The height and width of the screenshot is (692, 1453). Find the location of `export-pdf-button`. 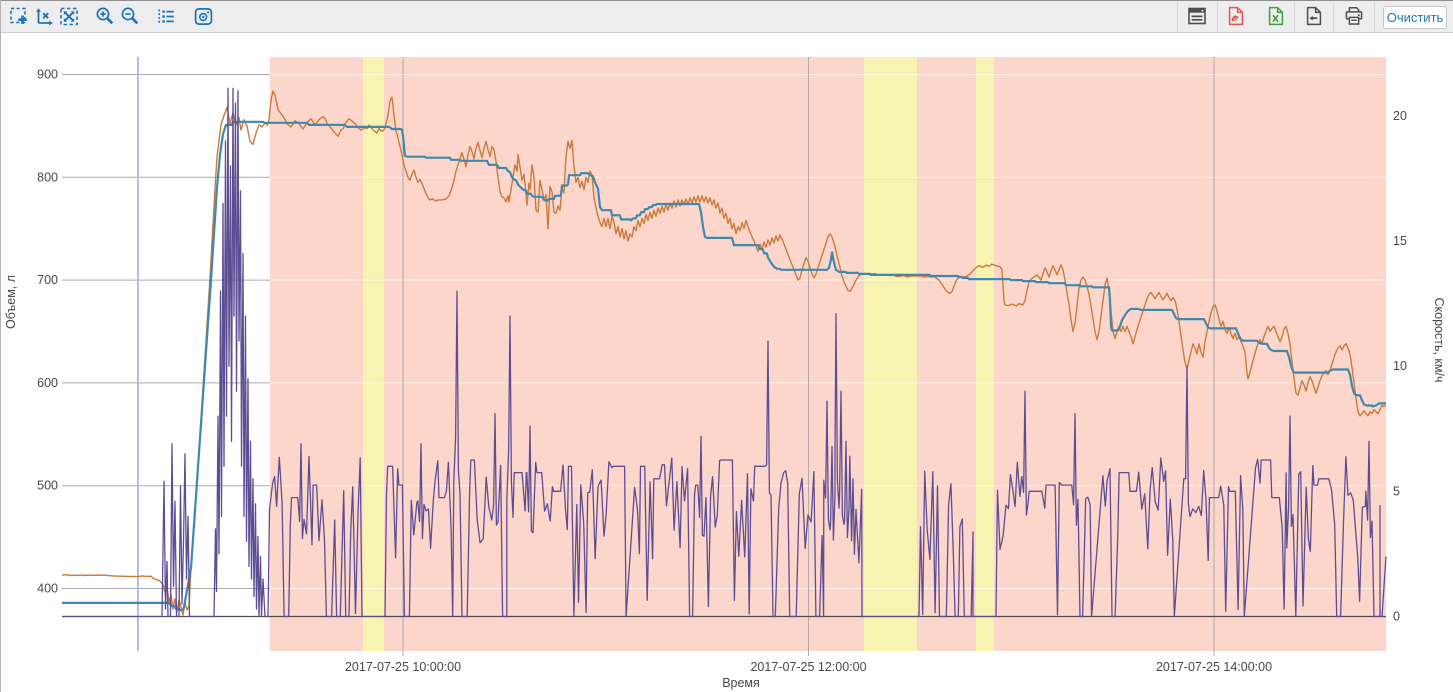

export-pdf-button is located at coordinates (1236, 18).